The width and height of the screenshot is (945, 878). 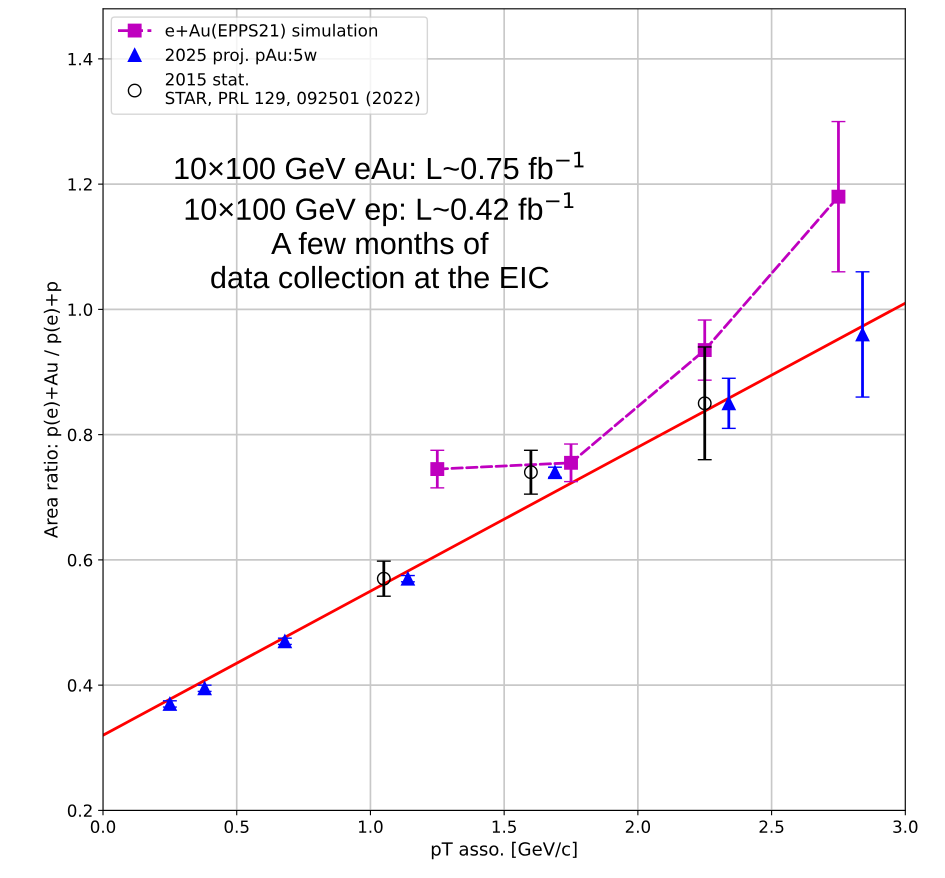 I want to click on x-tick-label: 2.5, so click(x=772, y=827).